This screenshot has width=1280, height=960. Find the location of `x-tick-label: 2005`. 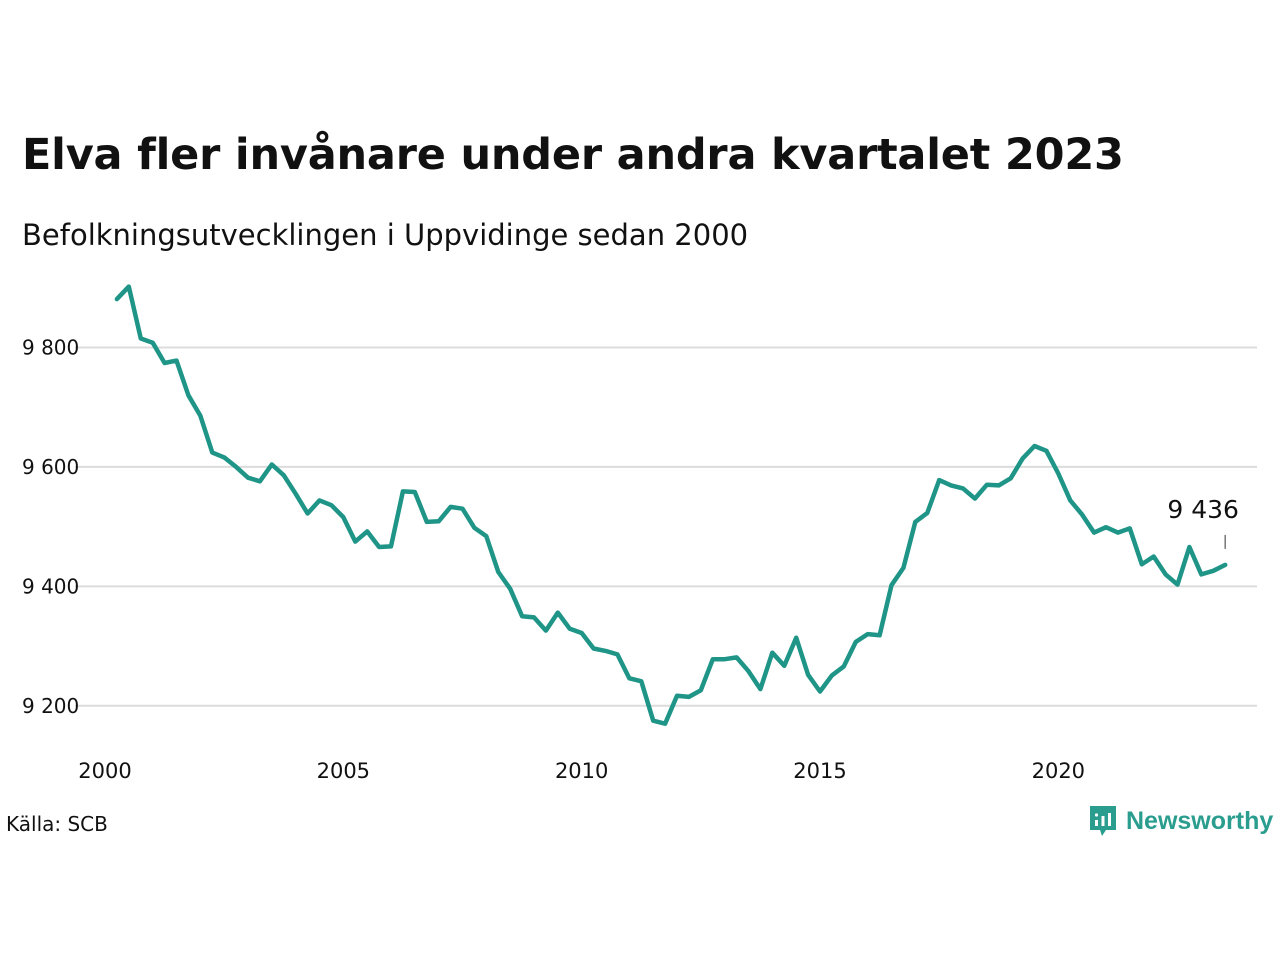

x-tick-label: 2005 is located at coordinates (343, 771).